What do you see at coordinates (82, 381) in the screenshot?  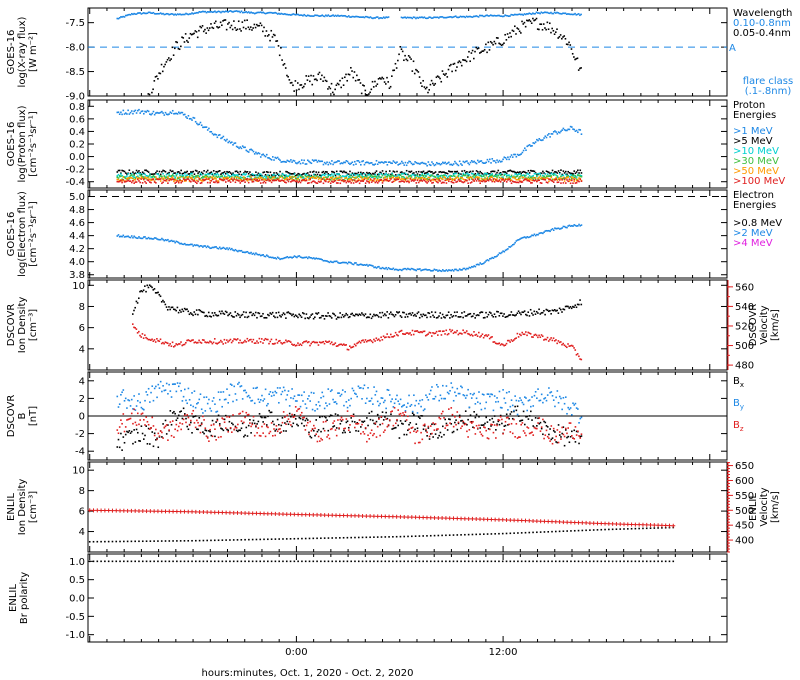 I see `y-tick-label: 4` at bounding box center [82, 381].